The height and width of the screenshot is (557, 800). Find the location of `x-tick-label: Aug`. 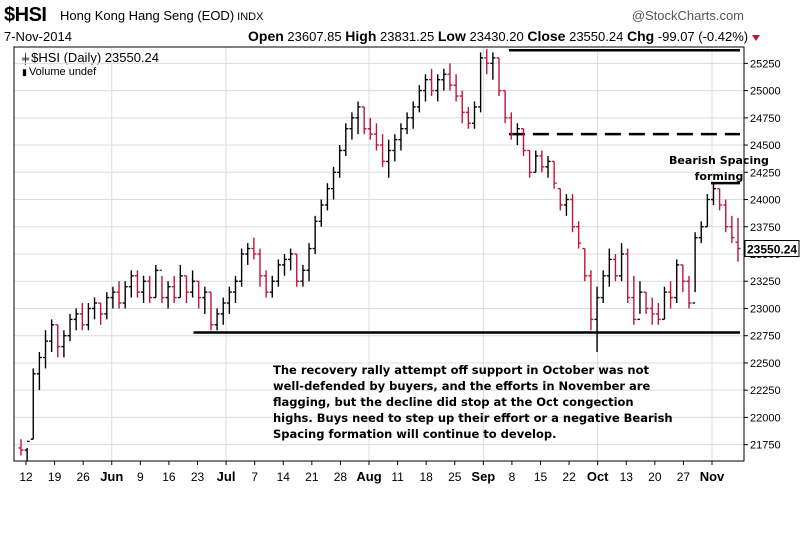

x-tick-label: Aug is located at coordinates (368, 476).